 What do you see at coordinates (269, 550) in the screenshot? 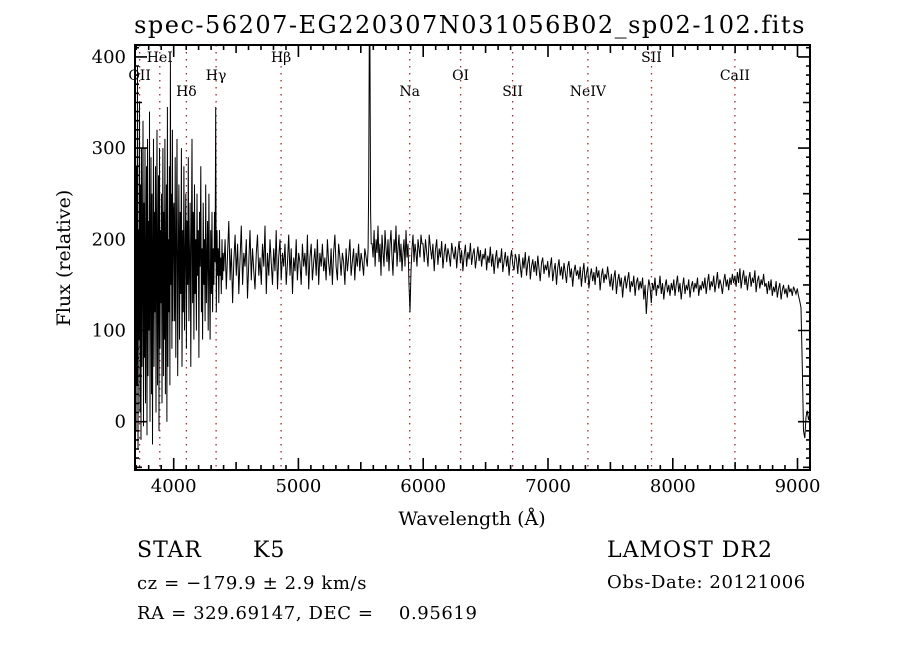
I see `object-subclass: K5` at bounding box center [269, 550].